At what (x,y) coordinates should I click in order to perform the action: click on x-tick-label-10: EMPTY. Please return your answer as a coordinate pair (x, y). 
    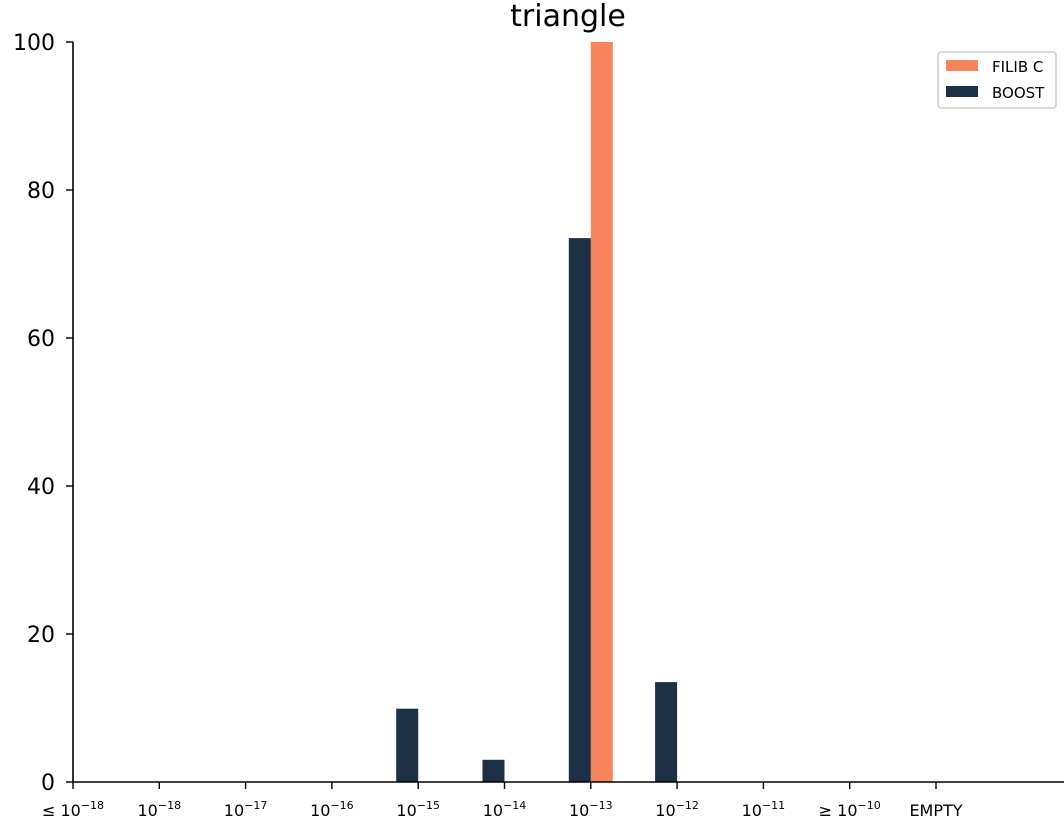
    Looking at the image, I should click on (935, 810).